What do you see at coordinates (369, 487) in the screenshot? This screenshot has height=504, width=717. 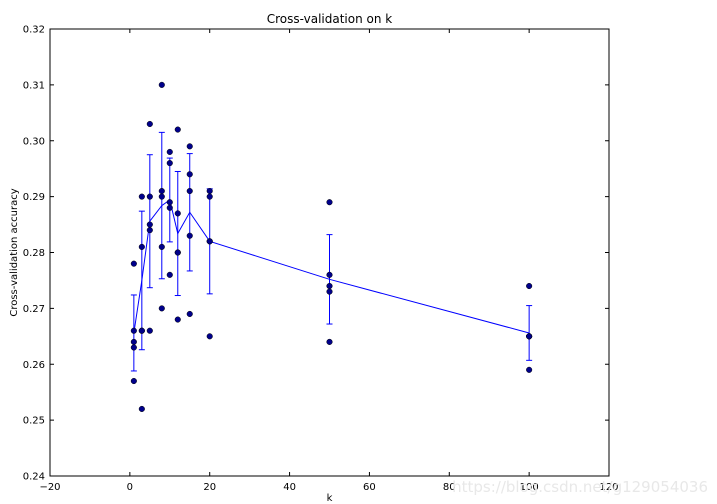 I see `x-tick-label: 60` at bounding box center [369, 487].